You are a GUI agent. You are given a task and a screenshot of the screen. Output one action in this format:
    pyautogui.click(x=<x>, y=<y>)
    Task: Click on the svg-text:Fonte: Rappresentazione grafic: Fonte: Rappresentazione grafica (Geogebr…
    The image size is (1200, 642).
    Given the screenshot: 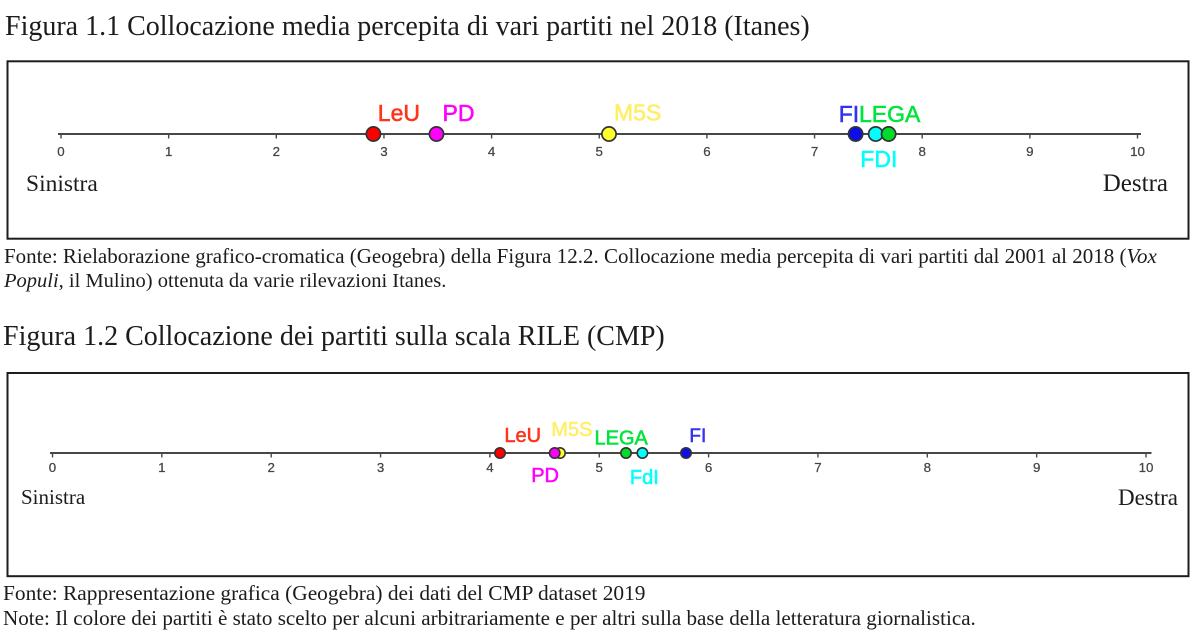 What is the action you would take?
    pyautogui.click(x=324, y=593)
    